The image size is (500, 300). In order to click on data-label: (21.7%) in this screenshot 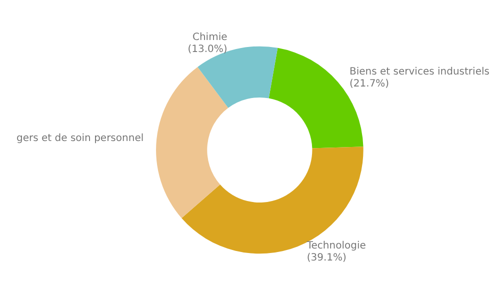, I will do `click(370, 84)`.